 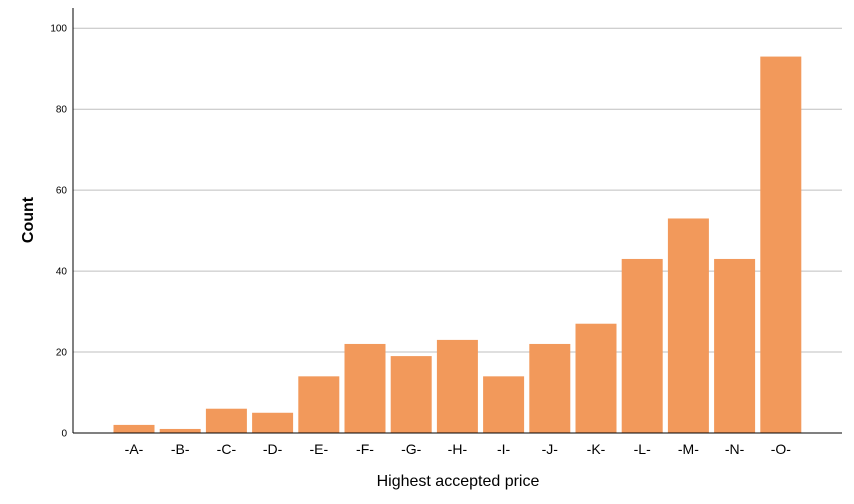 What do you see at coordinates (457, 386) in the screenshot?
I see `bar-h` at bounding box center [457, 386].